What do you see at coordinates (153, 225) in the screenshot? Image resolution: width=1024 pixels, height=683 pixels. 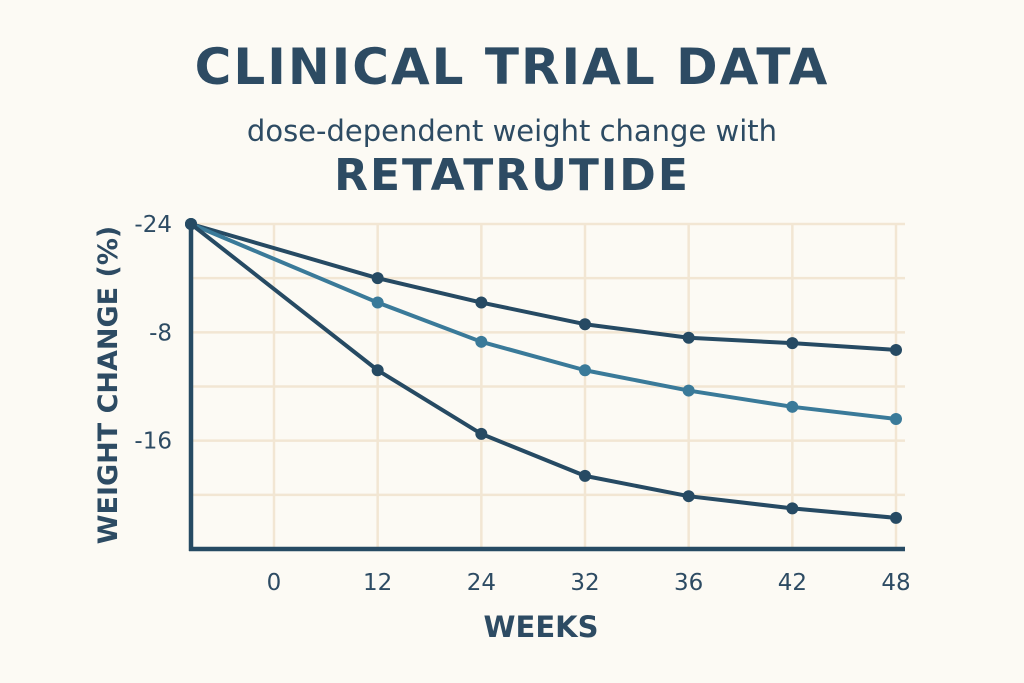 I see `y-tick-label: -24` at bounding box center [153, 225].